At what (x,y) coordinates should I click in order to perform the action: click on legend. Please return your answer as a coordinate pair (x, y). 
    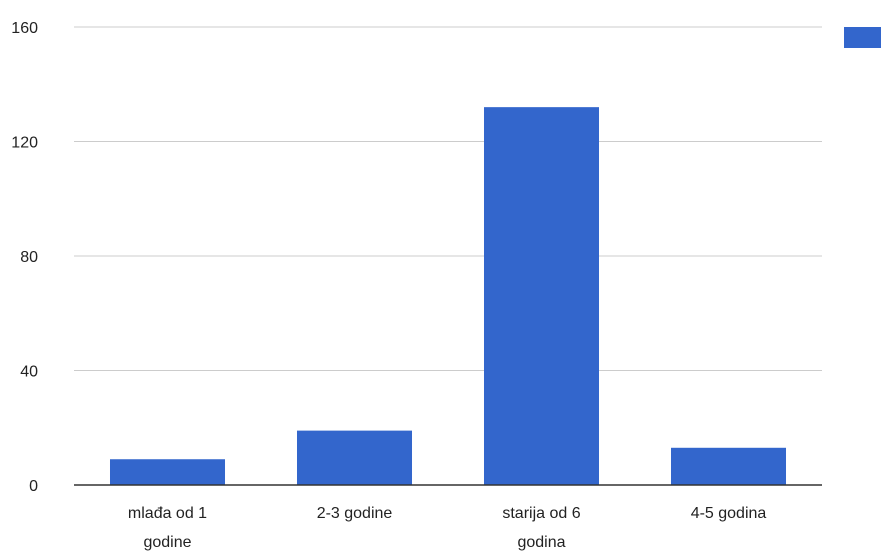
    Looking at the image, I should click on (862, 37).